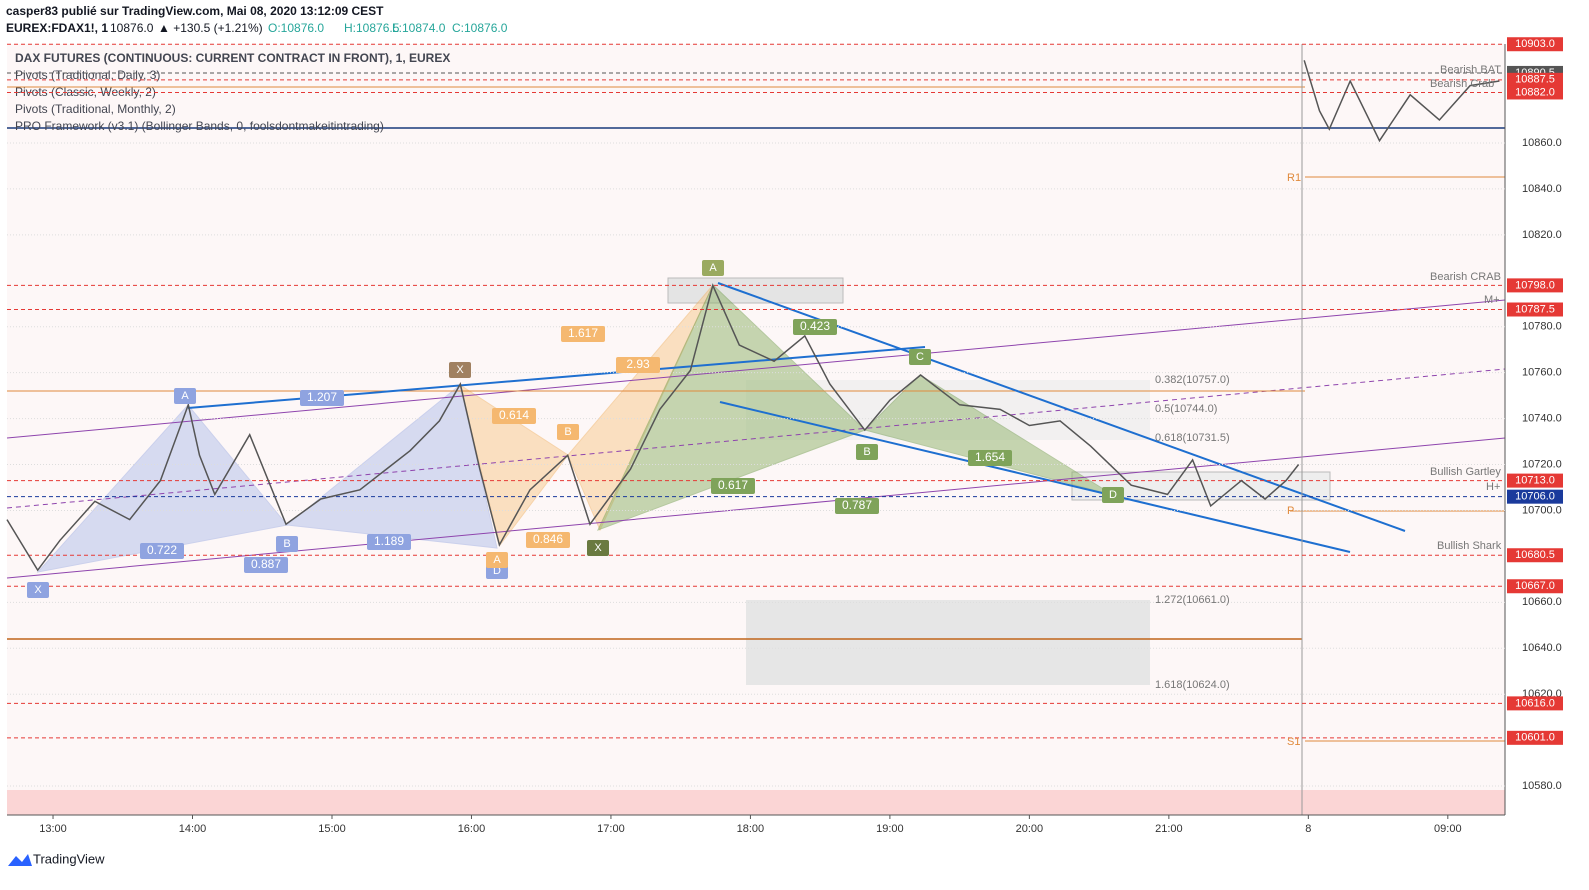 This screenshot has width=1589, height=890. What do you see at coordinates (1465, 277) in the screenshot?
I see `annotation: Bearish CRAB` at bounding box center [1465, 277].